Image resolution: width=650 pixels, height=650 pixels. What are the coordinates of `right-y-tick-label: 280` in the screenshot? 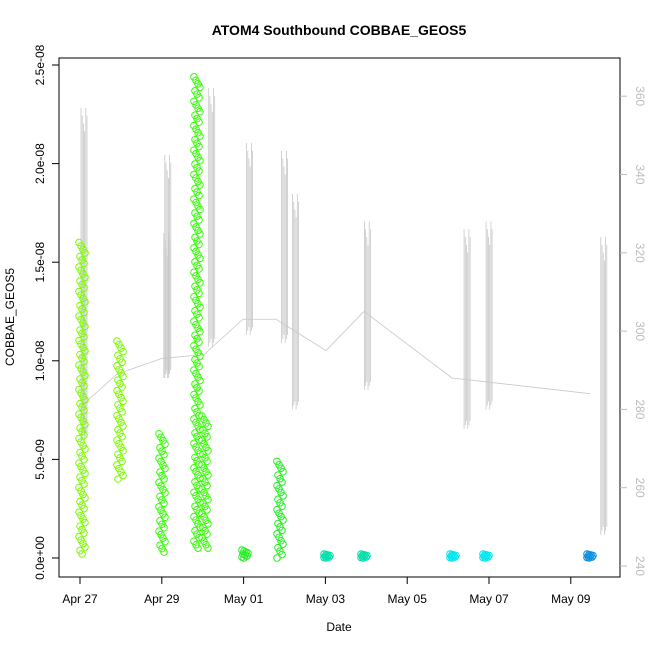 It's located at (640, 409).